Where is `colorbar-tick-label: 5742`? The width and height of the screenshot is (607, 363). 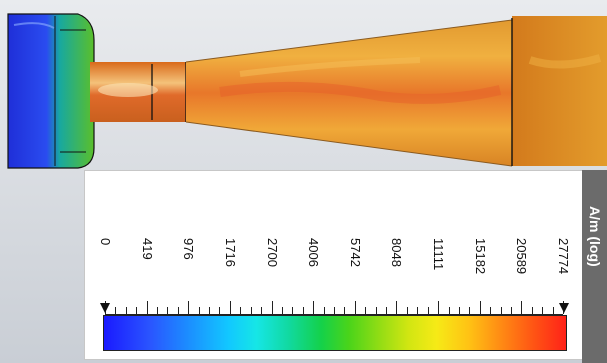
colorbar-tick-label: 5742 is located at coordinates (355, 252).